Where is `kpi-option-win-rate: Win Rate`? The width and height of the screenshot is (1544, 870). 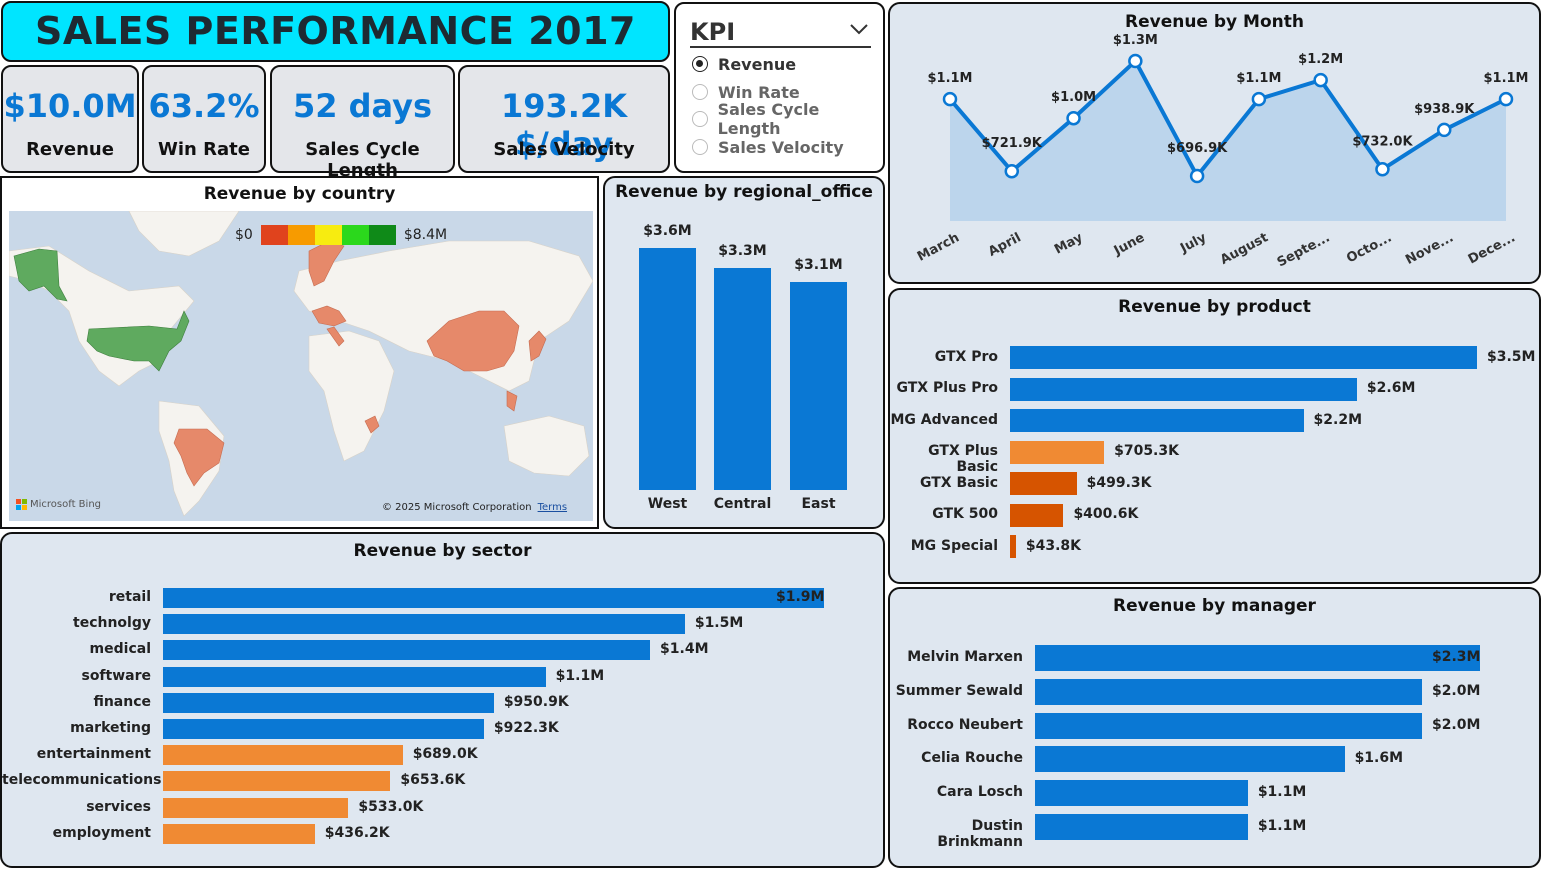
kpi-option-win-rate: Win Rate is located at coordinates (746, 92).